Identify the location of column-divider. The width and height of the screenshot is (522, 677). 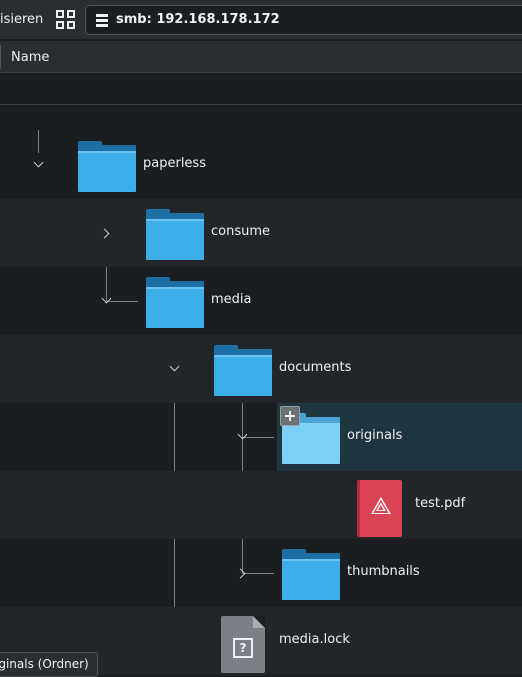
(0, 57).